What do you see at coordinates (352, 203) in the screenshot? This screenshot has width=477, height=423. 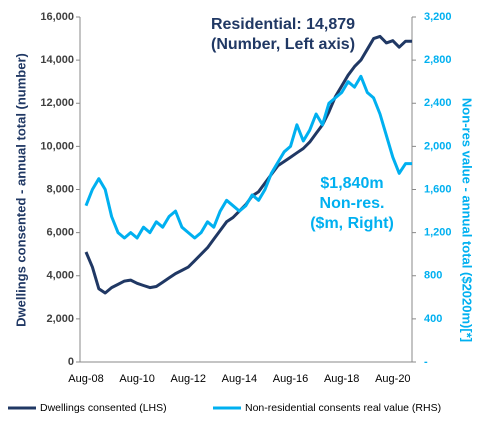 I see `annotation: Non-res.` at bounding box center [352, 203].